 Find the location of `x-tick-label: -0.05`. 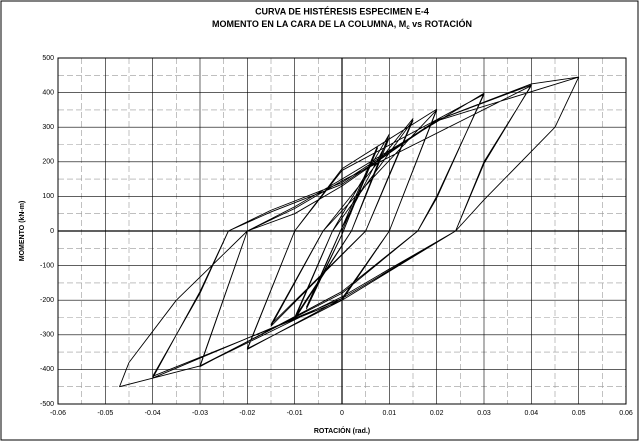

x-tick-label: -0.05 is located at coordinates (105, 413).